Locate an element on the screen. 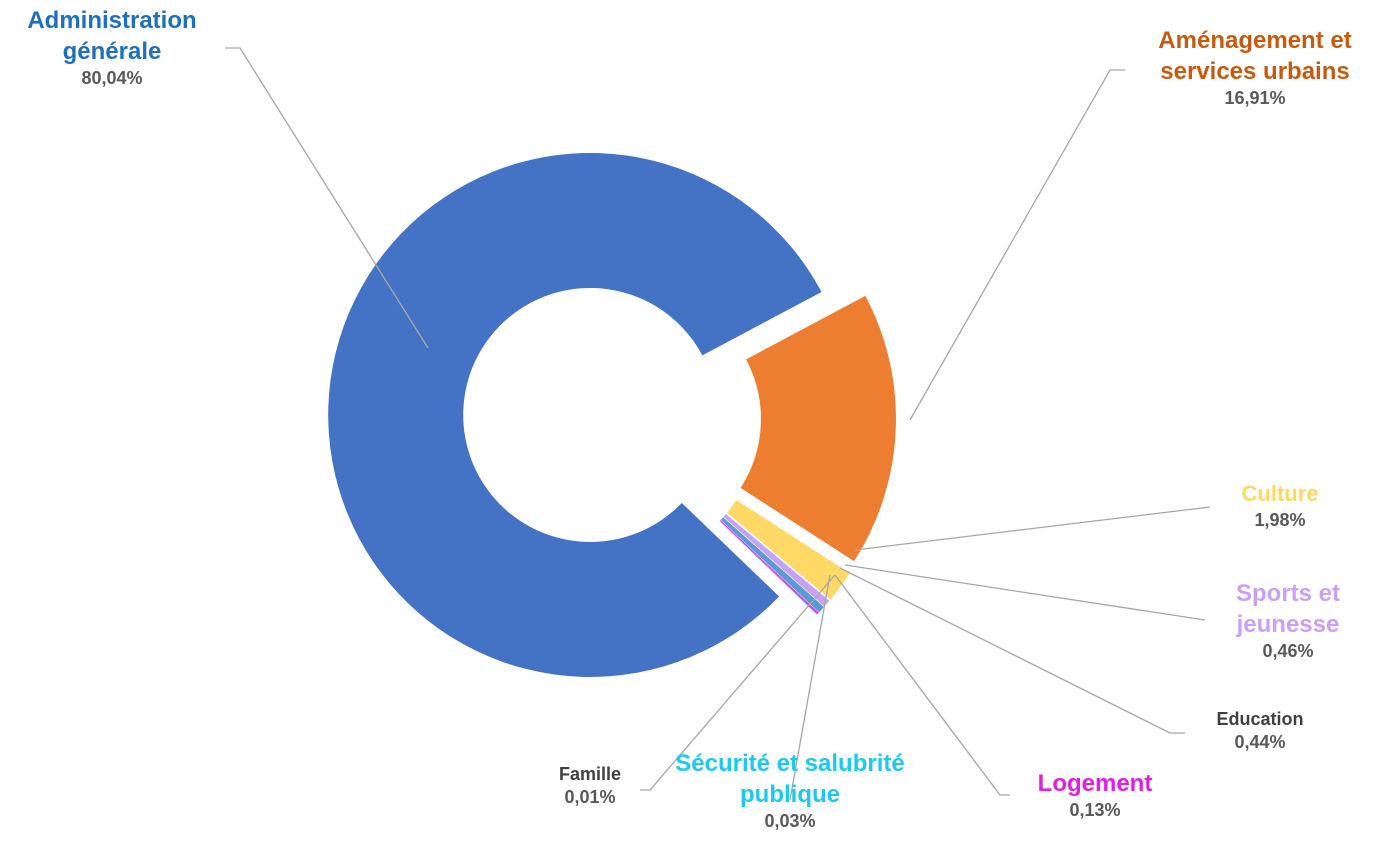  category-name: Famille is located at coordinates (590, 774).